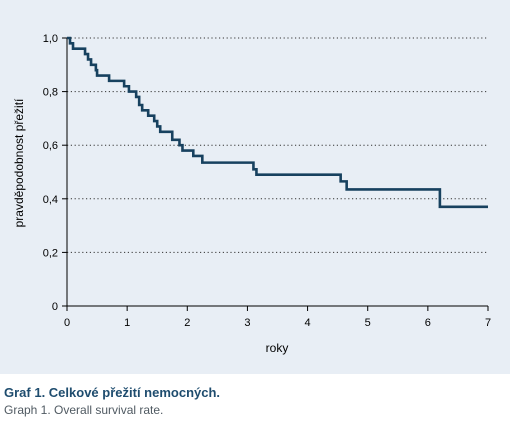 The image size is (512, 428). What do you see at coordinates (308, 323) in the screenshot?
I see `x-tick-label-4: 4` at bounding box center [308, 323].